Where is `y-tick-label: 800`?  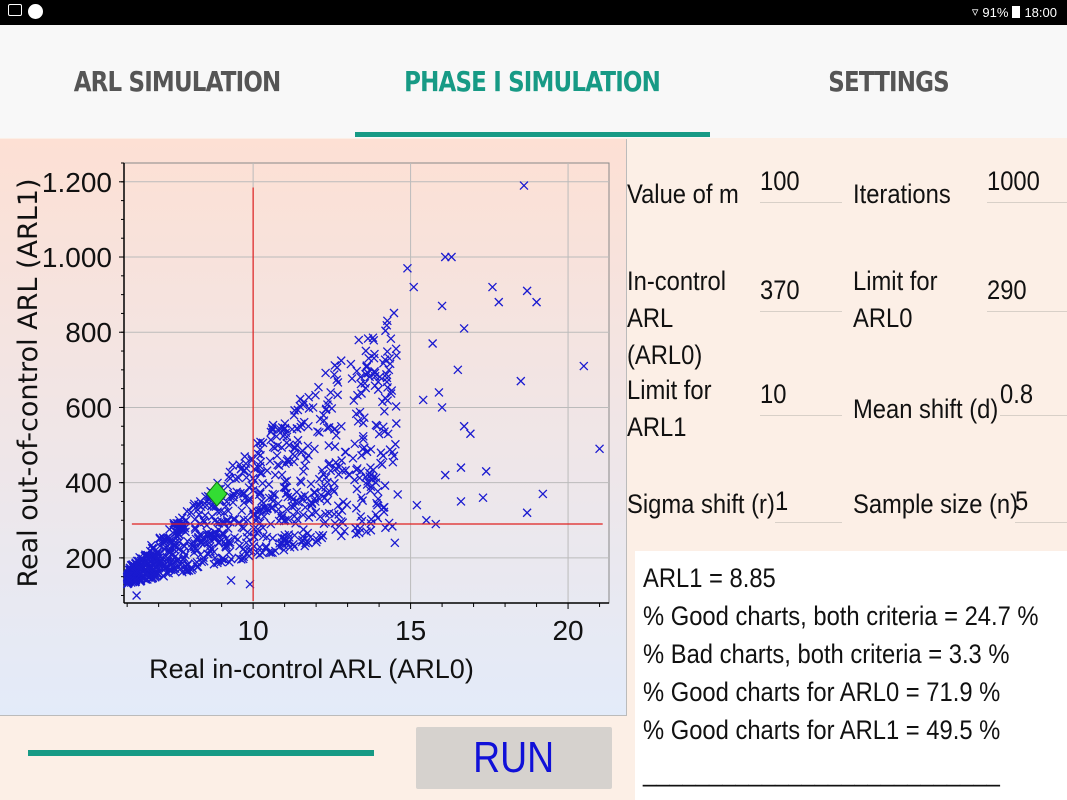
y-tick-label: 800 is located at coordinates (88, 332).